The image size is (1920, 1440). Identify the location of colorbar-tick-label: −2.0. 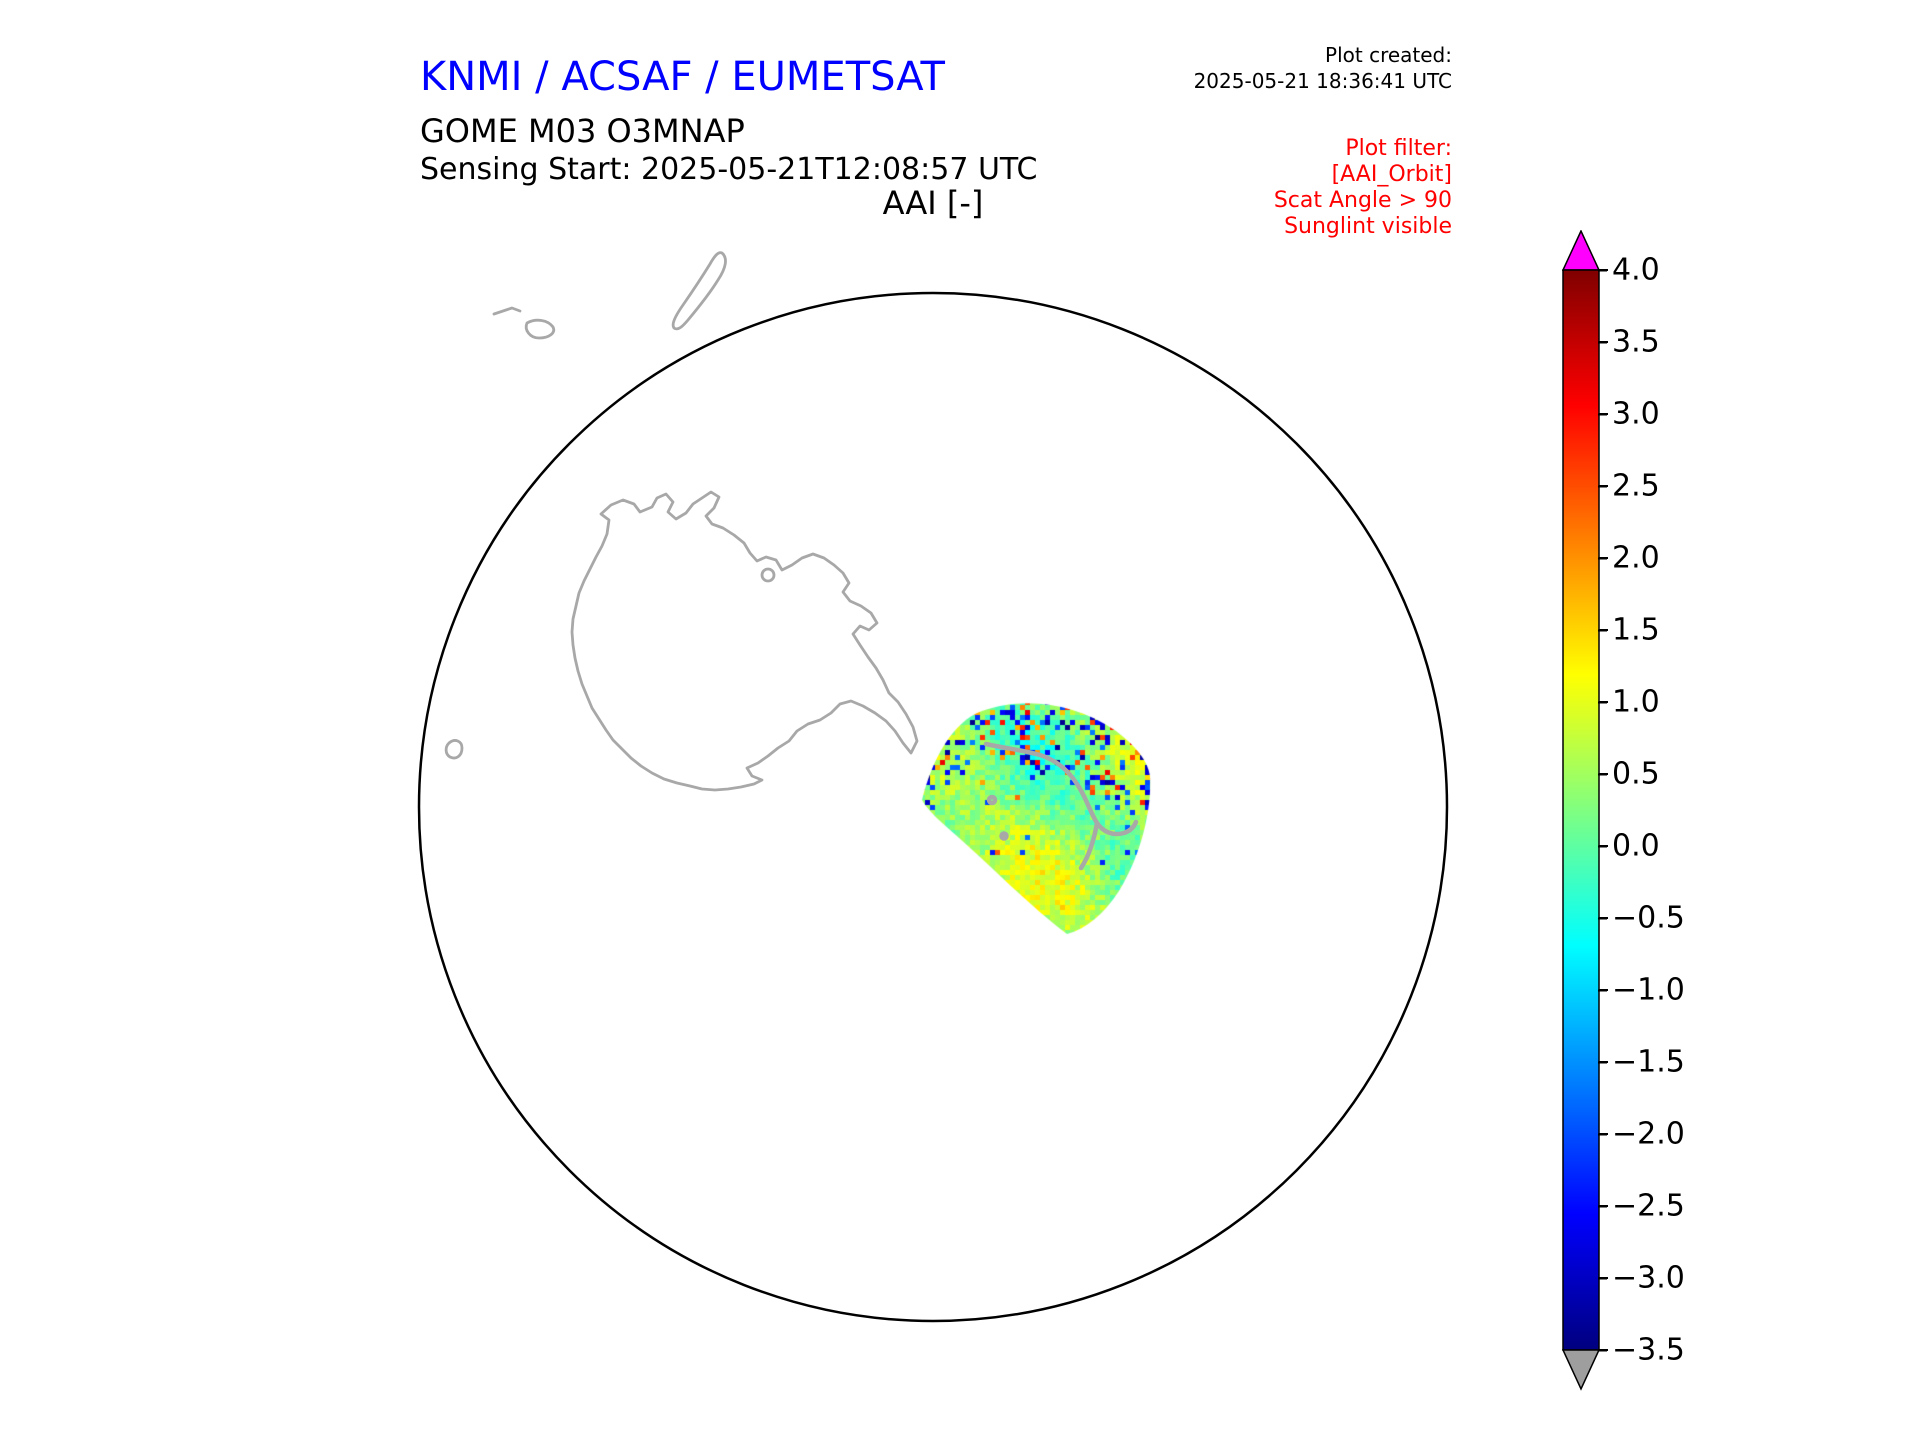
(1648, 1134).